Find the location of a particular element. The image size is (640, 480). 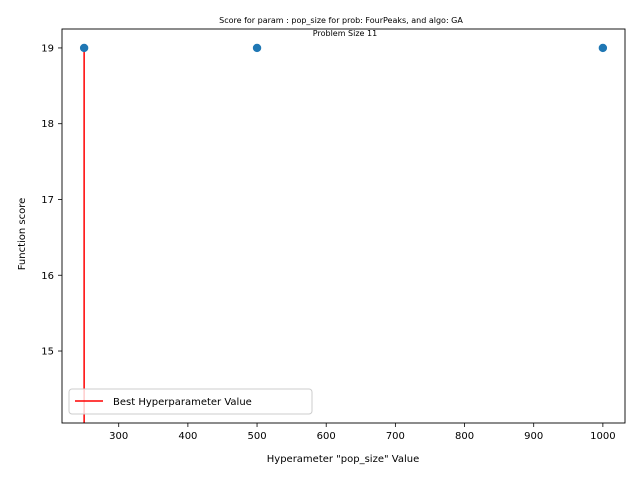

legend-label: Best Hyperparameter Value is located at coordinates (182, 402).